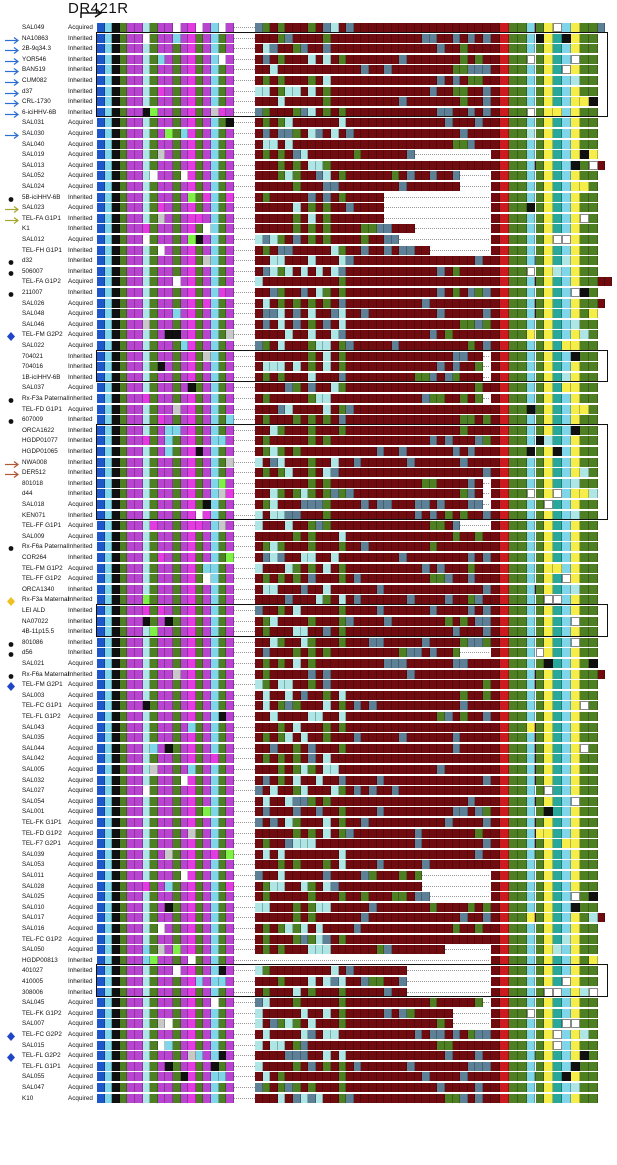  Describe the element at coordinates (34, 557) in the screenshot. I see `sample-name: COR264` at that location.